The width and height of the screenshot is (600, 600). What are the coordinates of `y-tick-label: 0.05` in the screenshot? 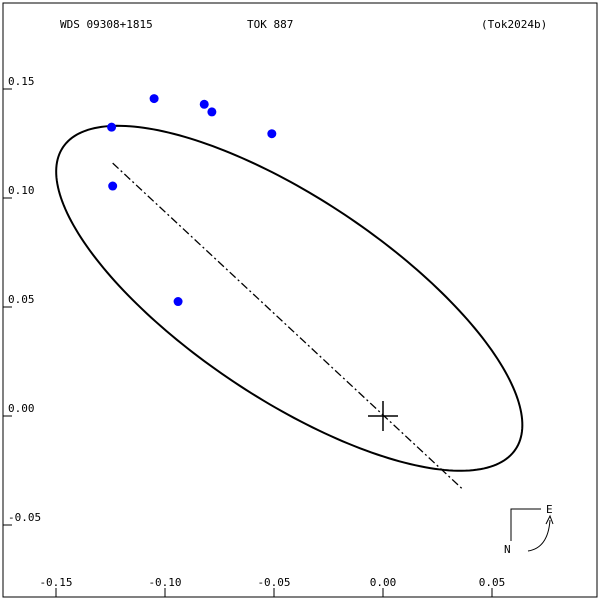 It's located at (21, 299).